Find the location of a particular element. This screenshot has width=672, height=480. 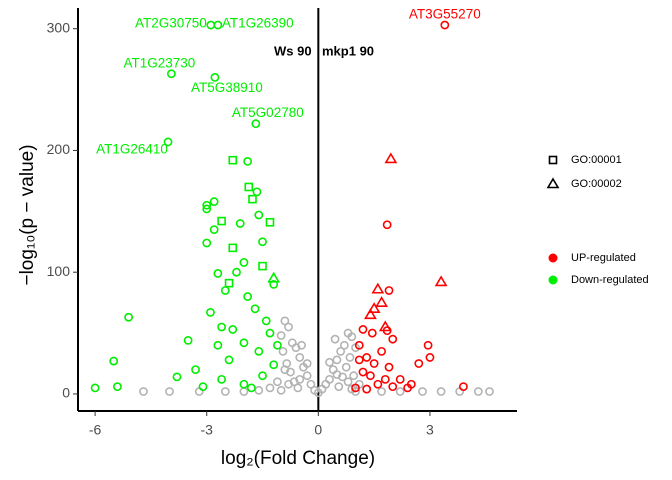

x-tick-label: -3 is located at coordinates (206, 430).